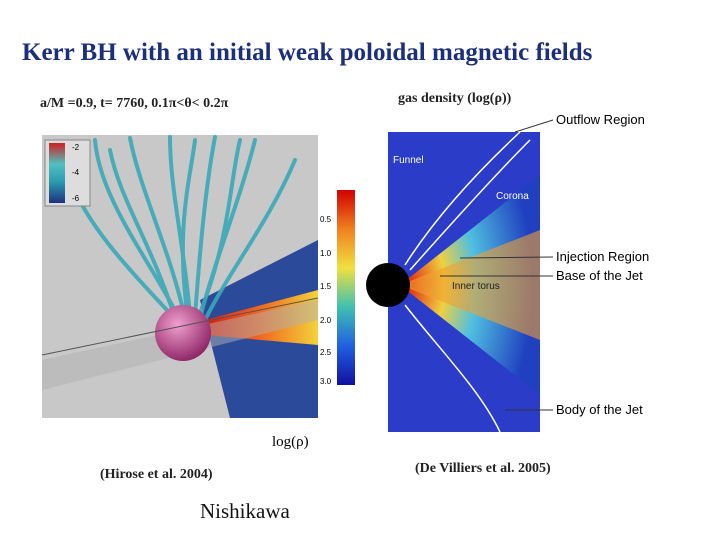  What do you see at coordinates (408, 160) in the screenshot?
I see `funnel-label: Funnel` at bounding box center [408, 160].